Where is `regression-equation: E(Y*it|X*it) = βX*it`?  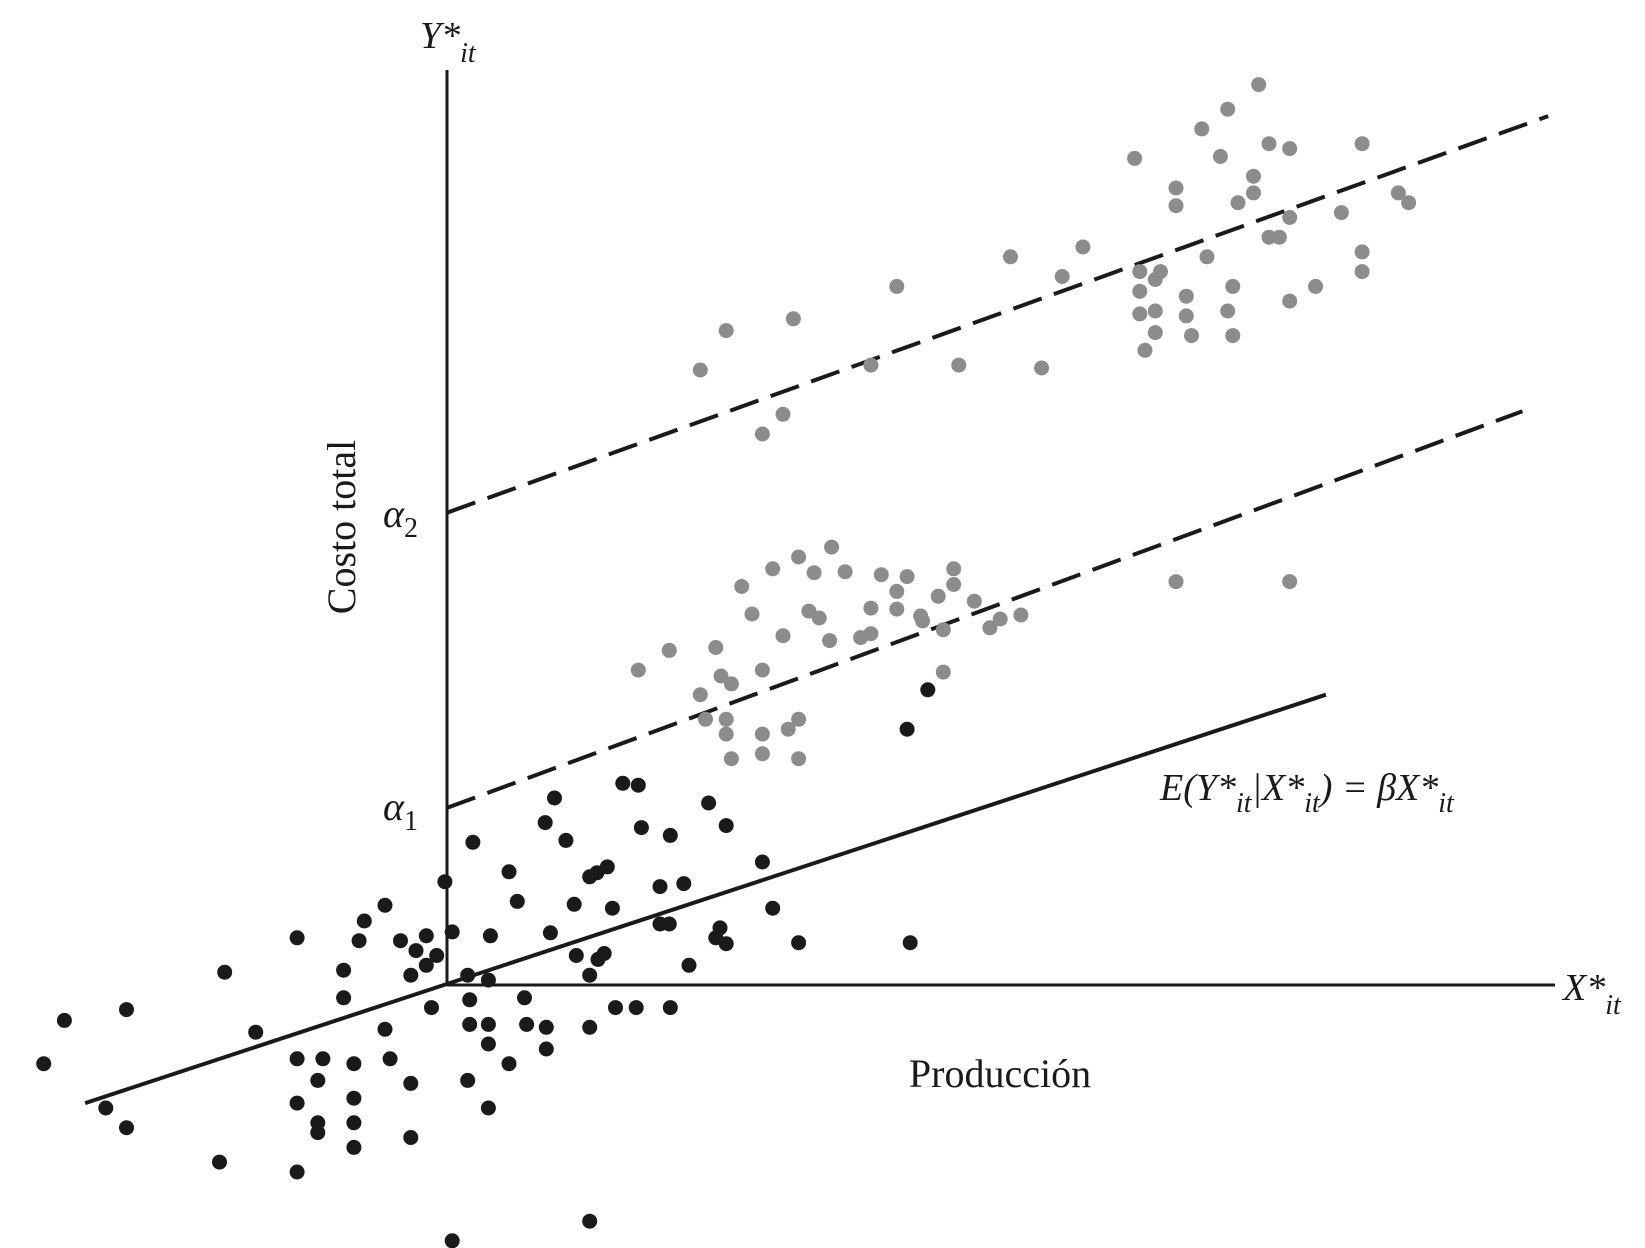
regression-equation: E(Y*it|X*it) = βX*it is located at coordinates (1307, 793).